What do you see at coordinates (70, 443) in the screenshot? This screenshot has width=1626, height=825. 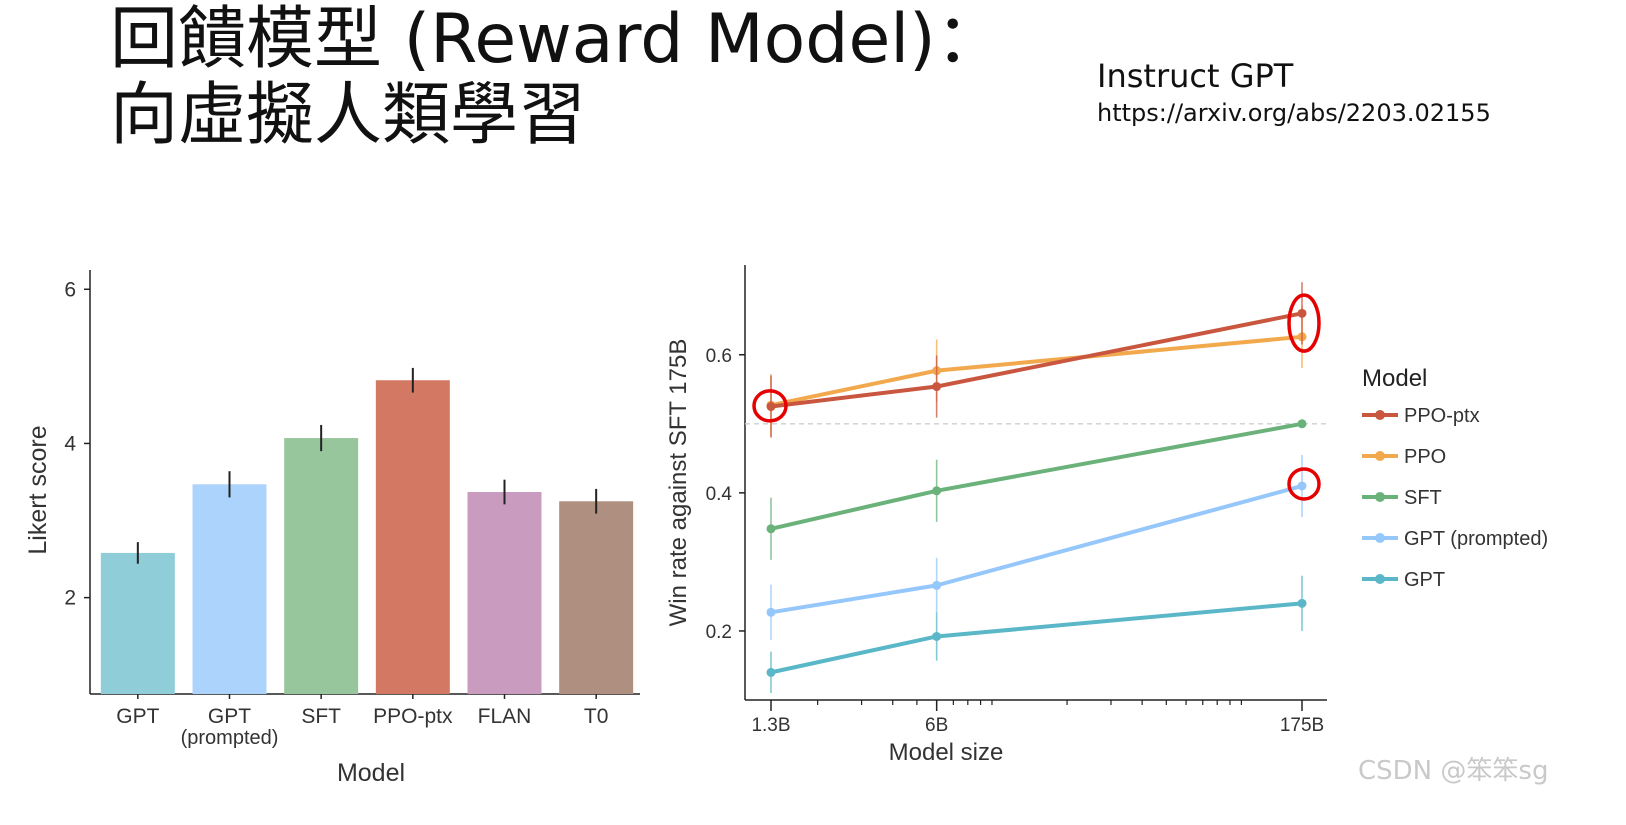 I see `bar-y-tick-label: 4` at bounding box center [70, 443].